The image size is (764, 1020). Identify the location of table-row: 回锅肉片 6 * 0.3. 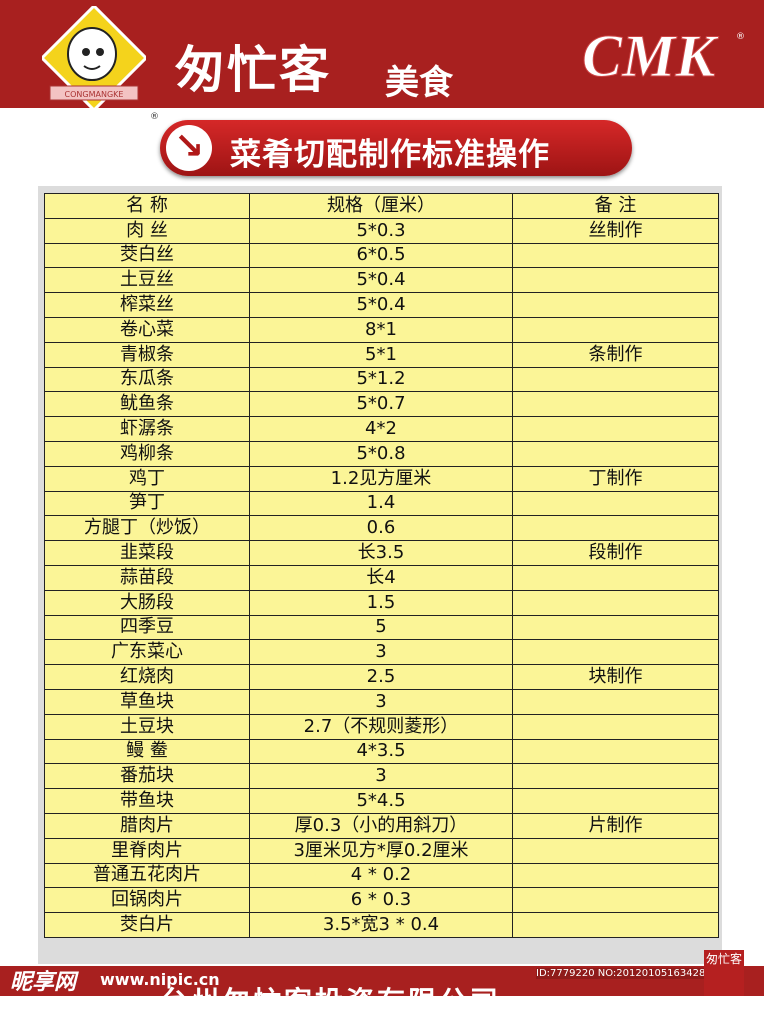
(381, 900).